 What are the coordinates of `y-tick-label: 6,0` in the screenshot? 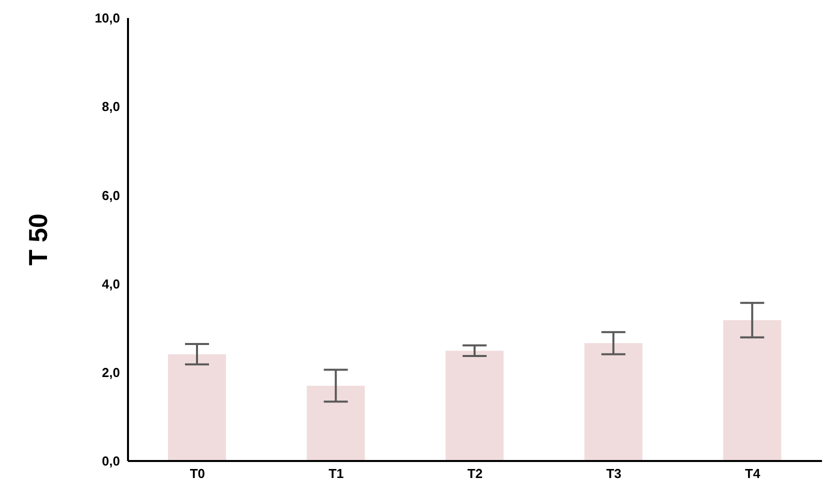 It's located at (111, 195).